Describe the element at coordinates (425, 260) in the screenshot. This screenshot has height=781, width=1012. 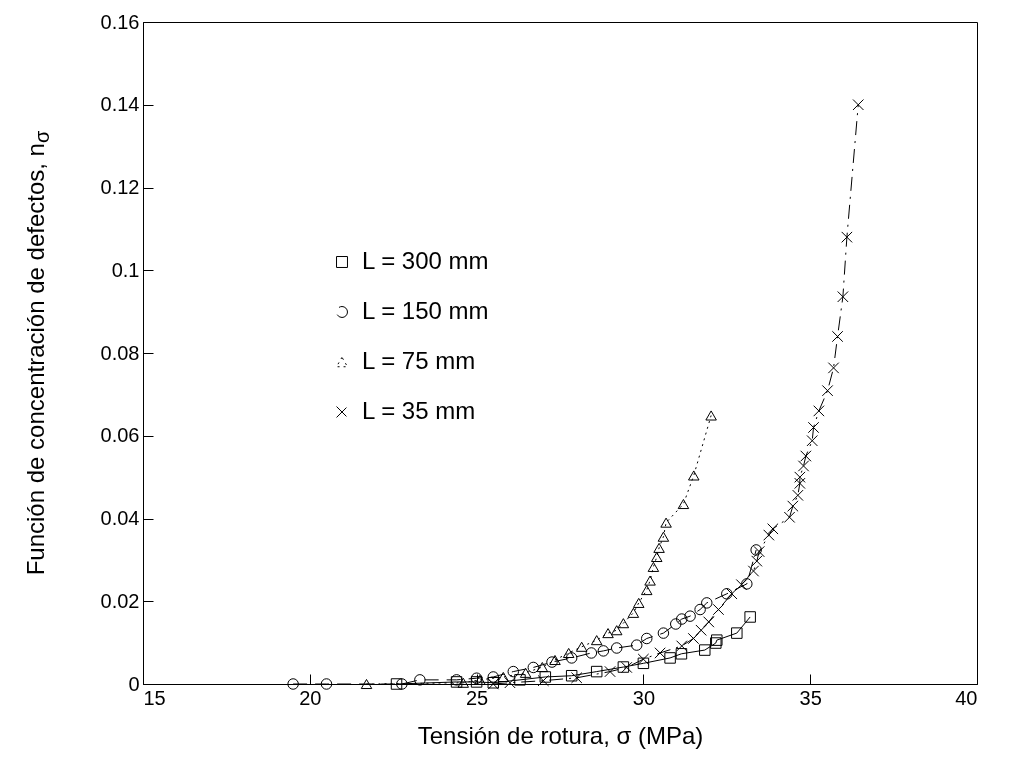
I see `legend-label: L = 300 mm` at that location.